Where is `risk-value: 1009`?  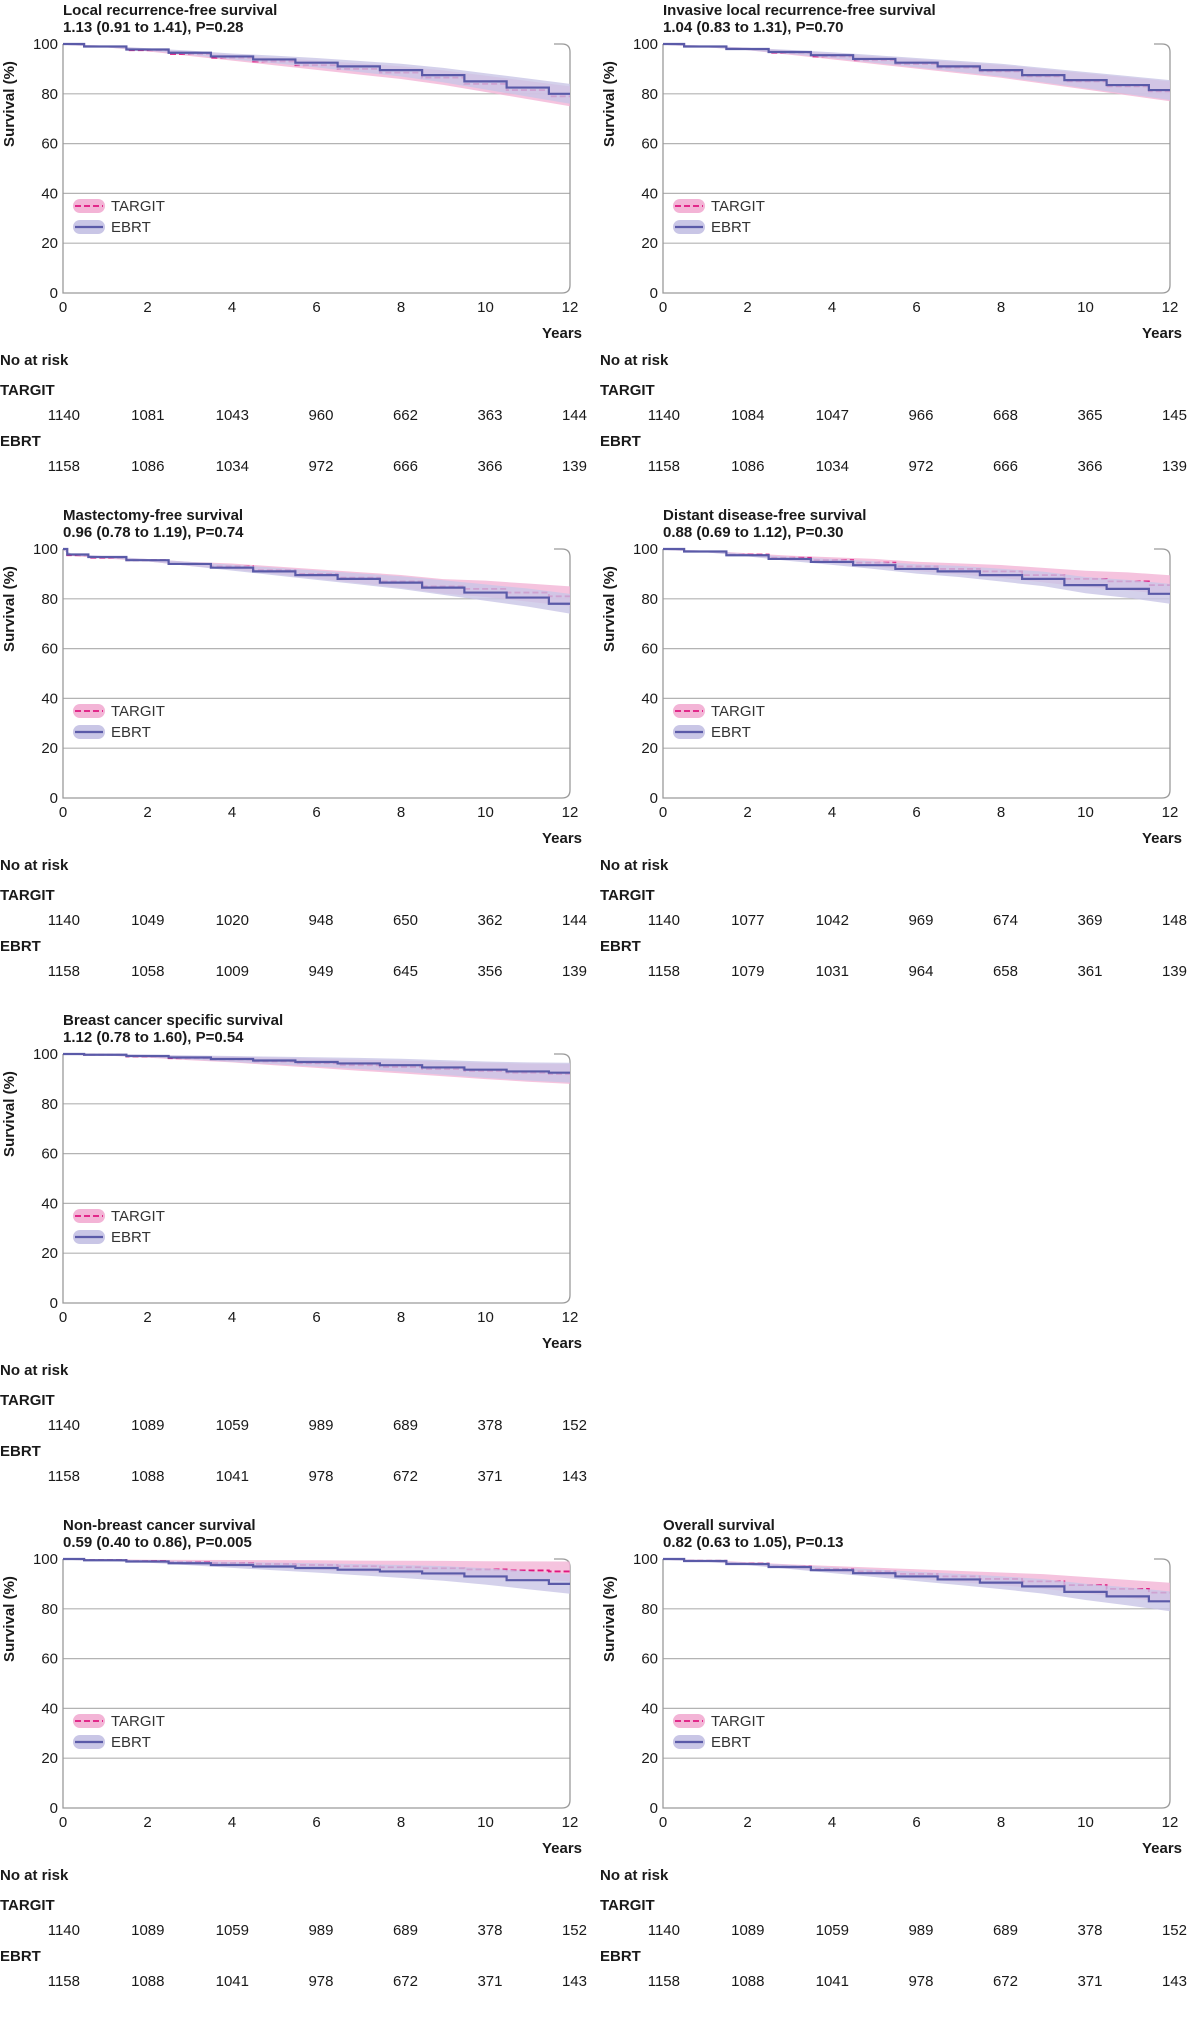
risk-value: 1009 is located at coordinates (232, 971).